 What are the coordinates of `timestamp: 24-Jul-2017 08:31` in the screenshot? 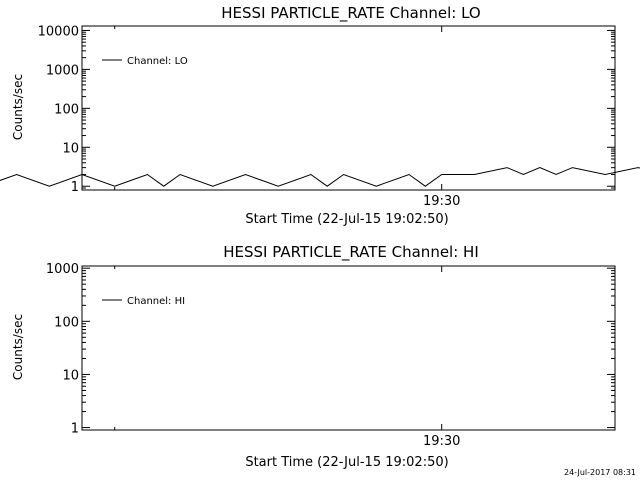 It's located at (600, 472).